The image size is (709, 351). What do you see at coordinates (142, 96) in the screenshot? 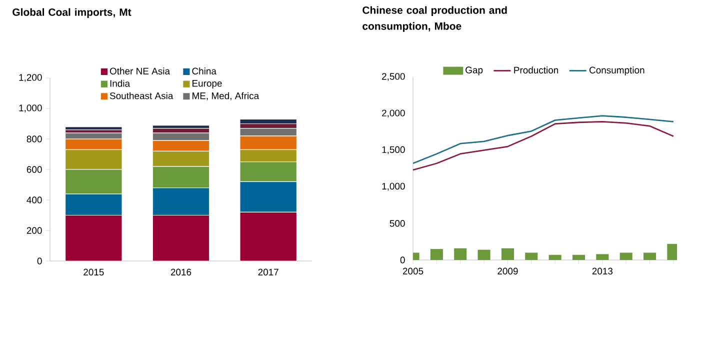
I see `legend-label: Southeast Asia` at bounding box center [142, 96].